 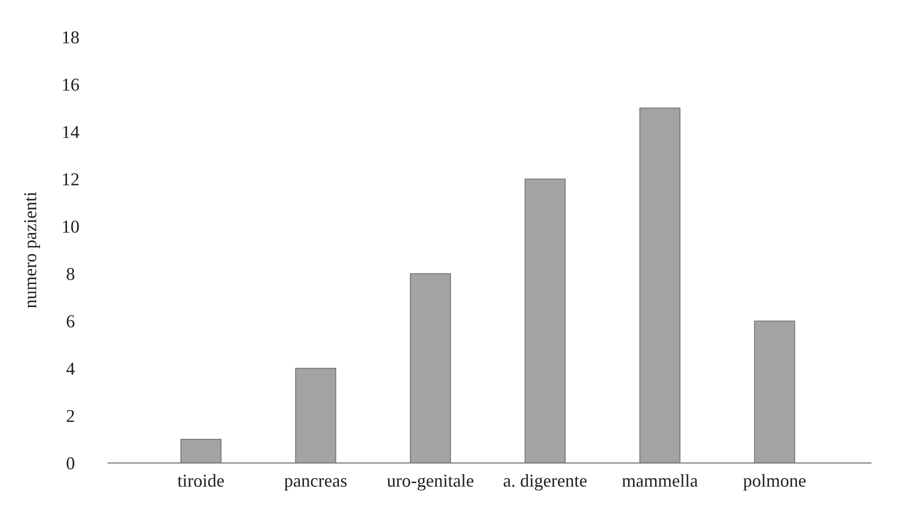 What do you see at coordinates (32, 250) in the screenshot?
I see `y-axis-title: numero pazienti` at bounding box center [32, 250].